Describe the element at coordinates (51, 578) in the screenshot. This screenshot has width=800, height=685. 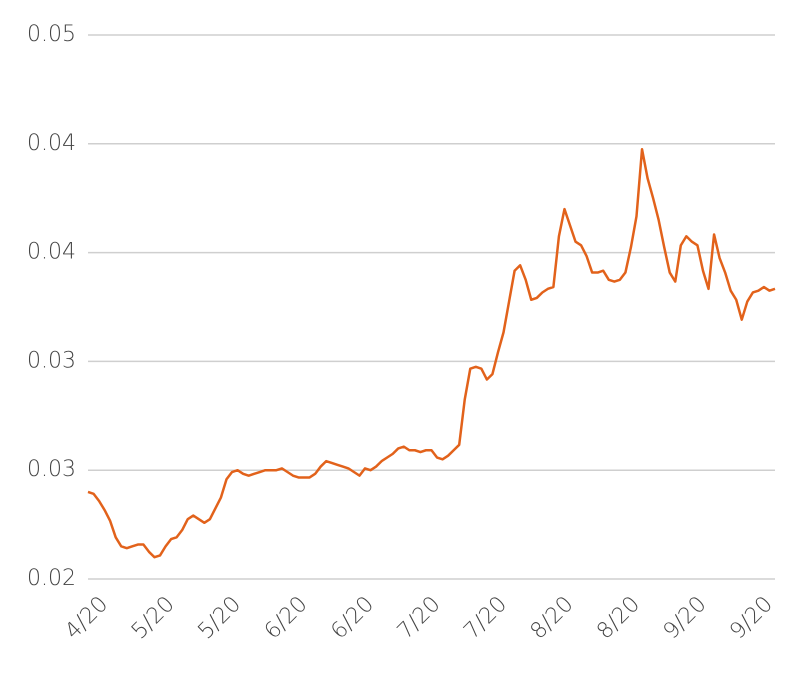
I see `y-tick-label: 0.02` at that location.